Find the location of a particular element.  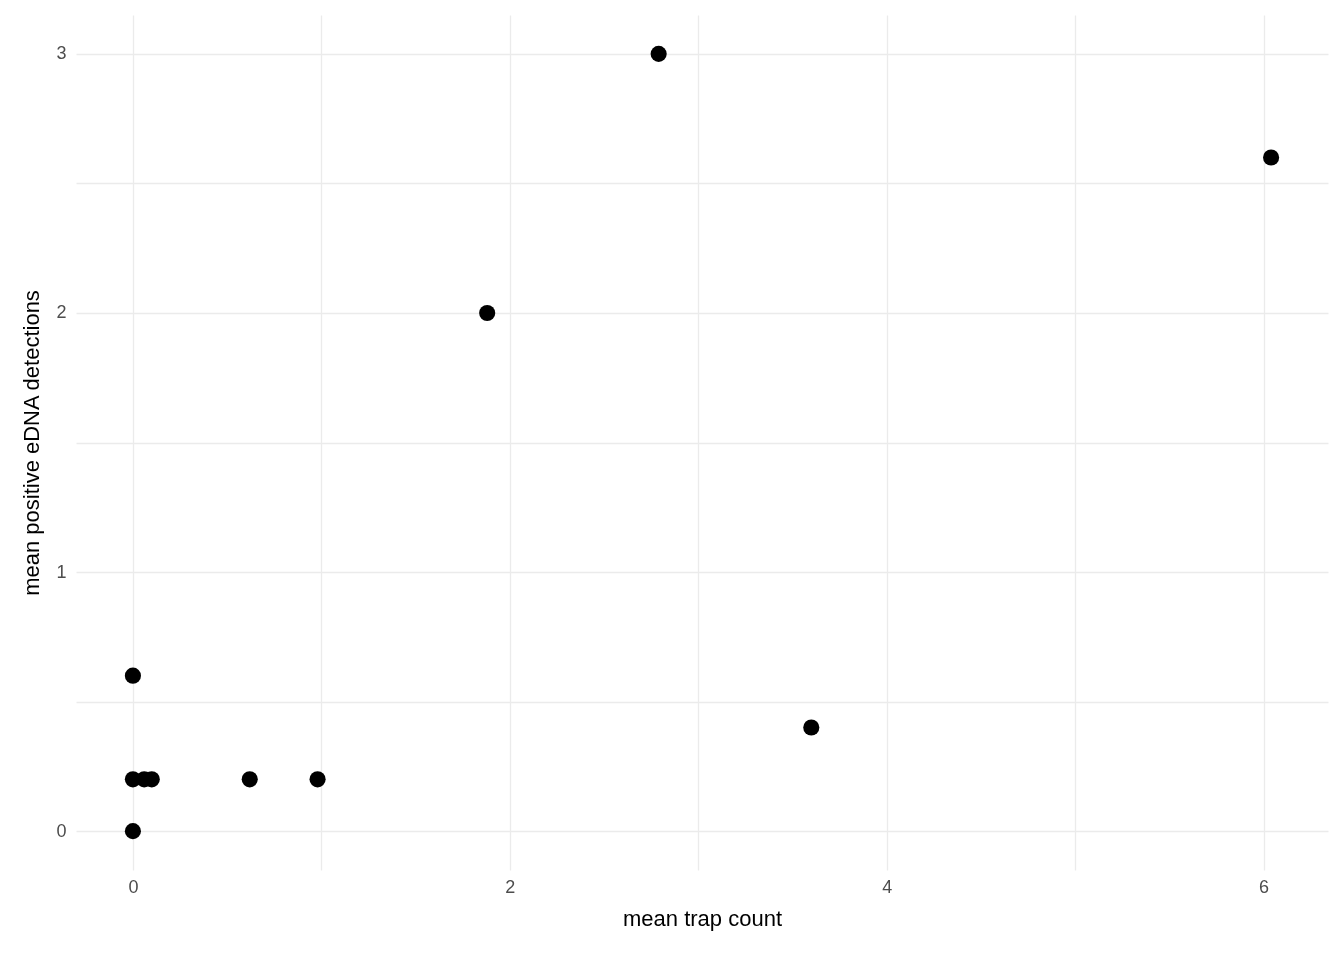

x-tick-label: 6 is located at coordinates (1264, 886).